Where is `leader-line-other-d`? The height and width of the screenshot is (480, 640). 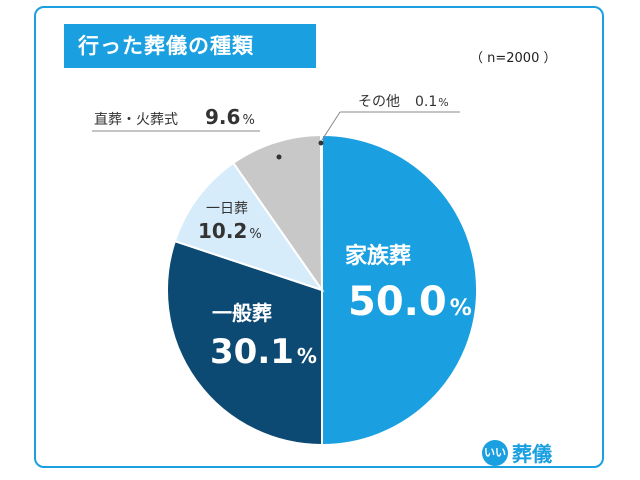 leader-line-other-d is located at coordinates (331, 126).